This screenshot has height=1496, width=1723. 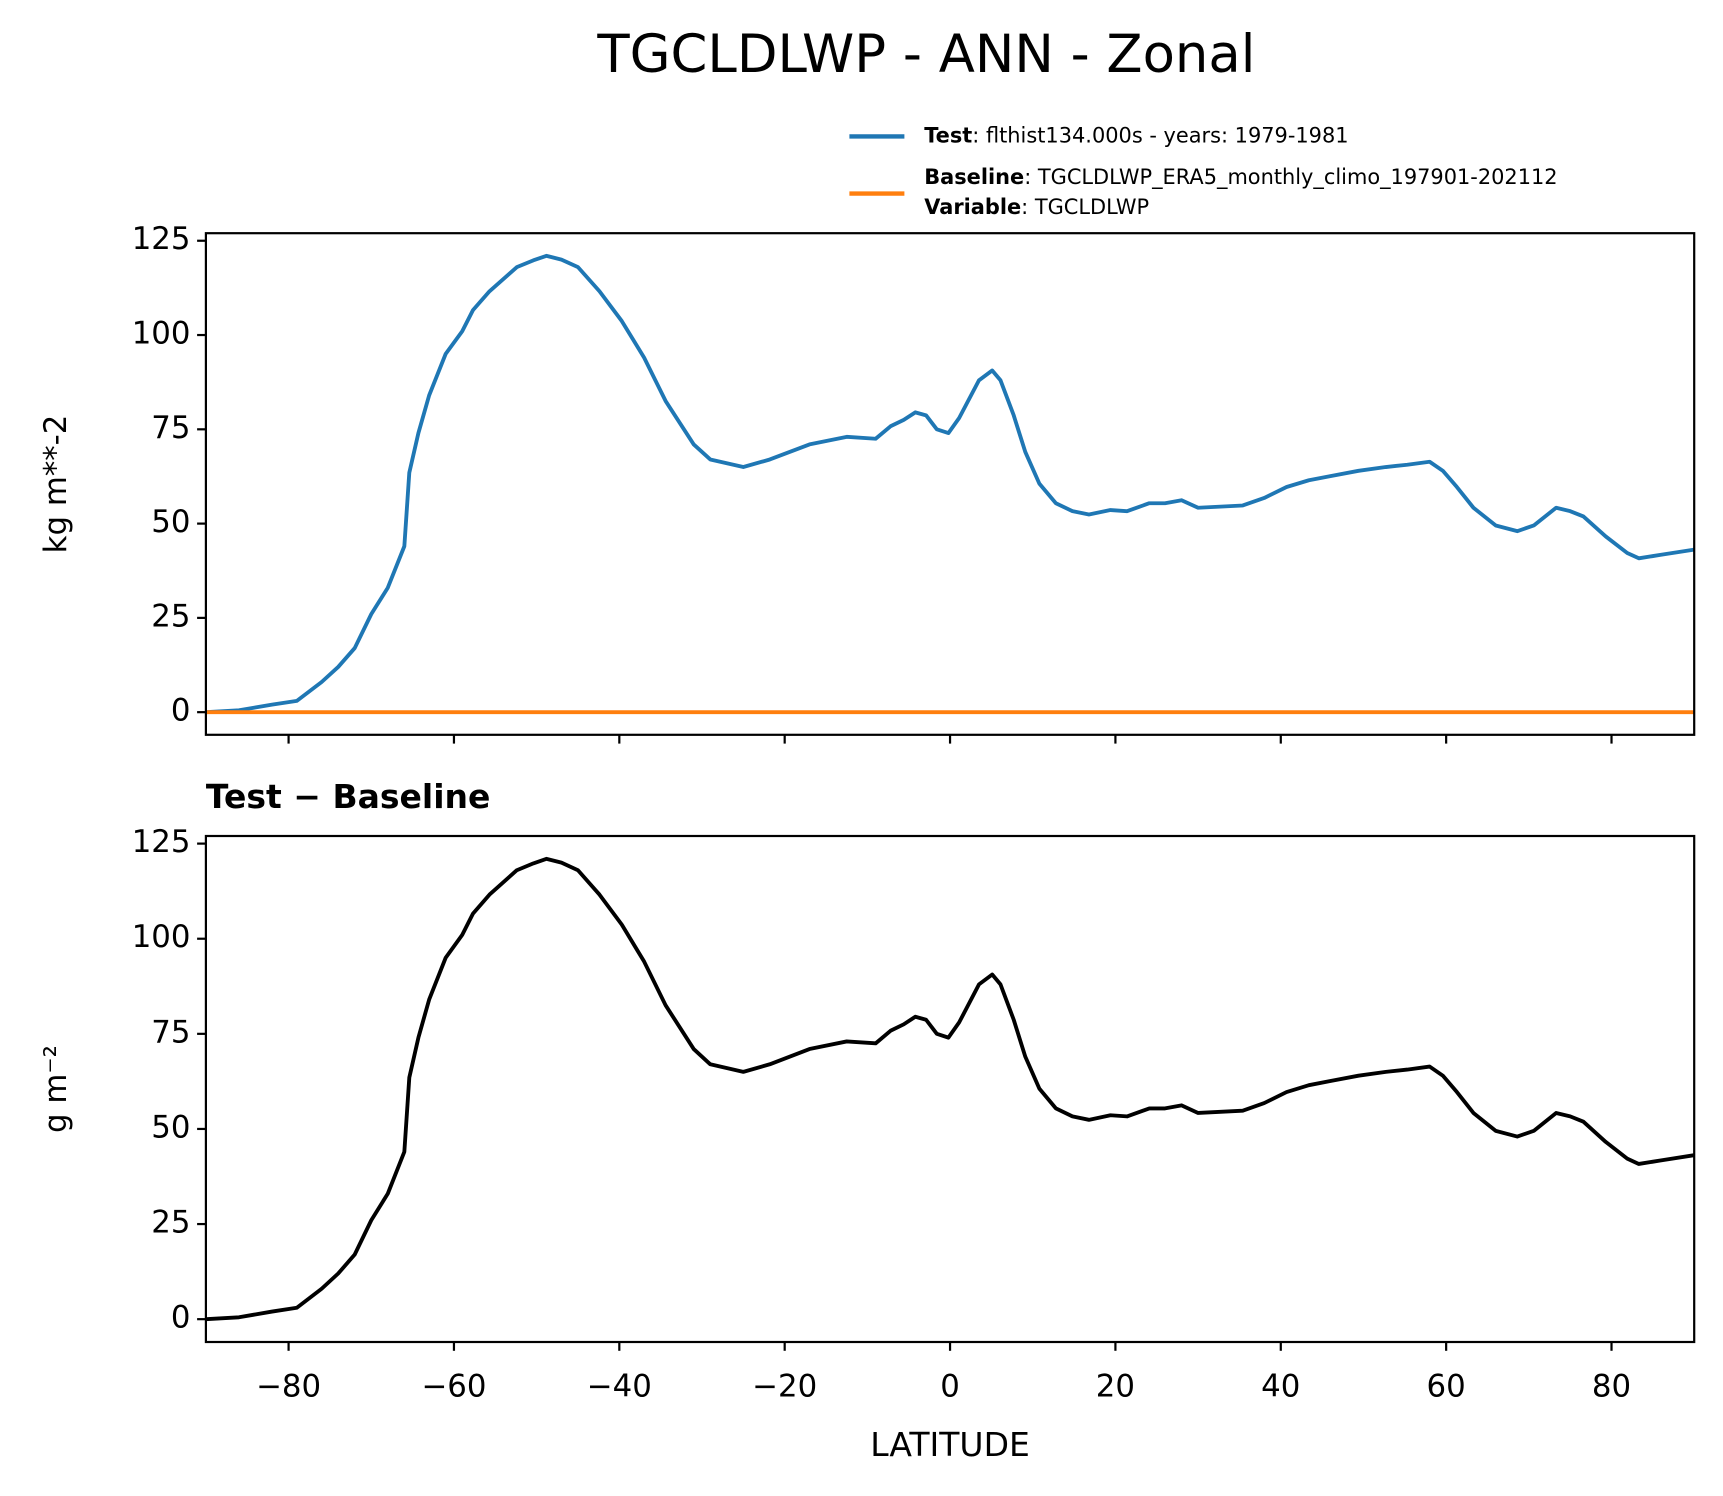 I want to click on legend-note: Variable: TGCLDLWP, so click(x=1036, y=207).